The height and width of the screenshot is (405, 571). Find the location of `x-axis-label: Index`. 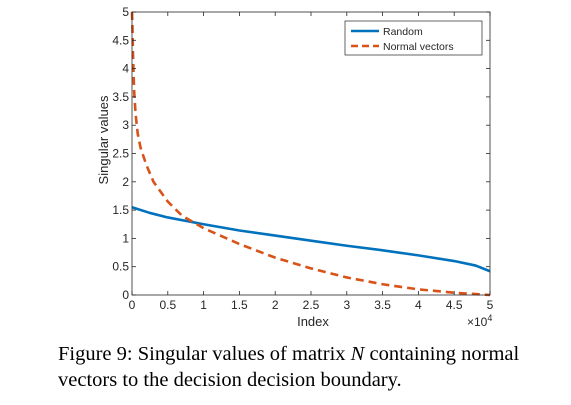

x-axis-label: Index is located at coordinates (313, 321).